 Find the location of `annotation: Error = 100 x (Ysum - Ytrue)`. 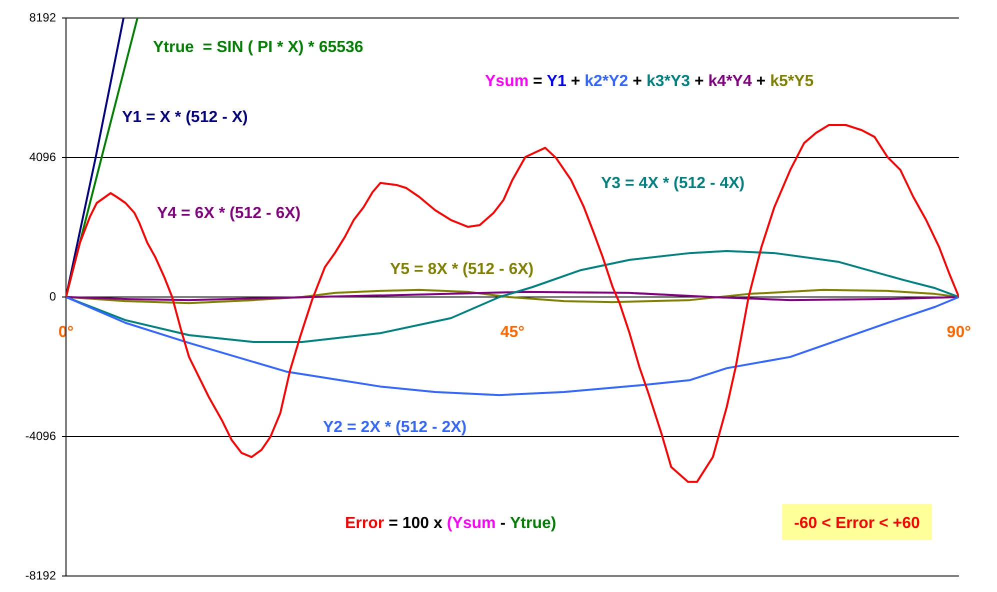

annotation: Error = 100 x (Ysum - Ytrue) is located at coordinates (450, 523).